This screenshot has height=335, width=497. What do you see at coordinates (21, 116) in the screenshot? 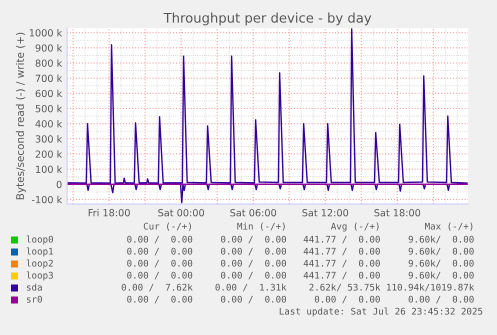
I see `y-axis-title: Bytes/second read (-) / write (+)` at bounding box center [21, 116].